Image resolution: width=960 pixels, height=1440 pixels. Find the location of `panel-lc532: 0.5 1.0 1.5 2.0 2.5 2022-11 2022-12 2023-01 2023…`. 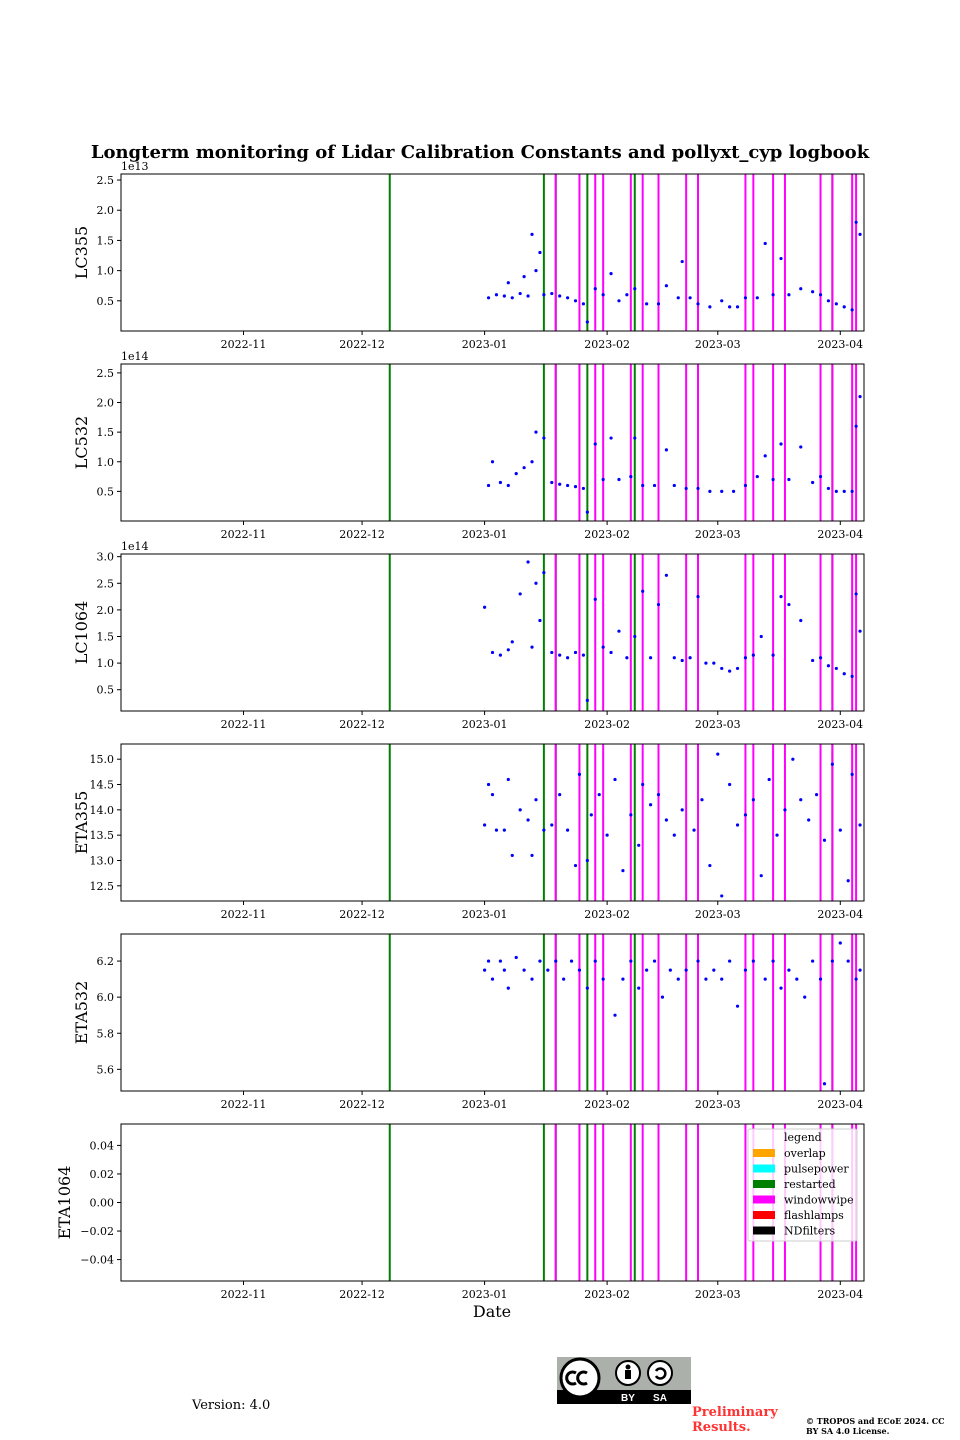

panel-lc532: 0.5 1.0 1.5 2.0 2.5 2022-11 2022-12 2023-01 2023… is located at coordinates (468, 445).